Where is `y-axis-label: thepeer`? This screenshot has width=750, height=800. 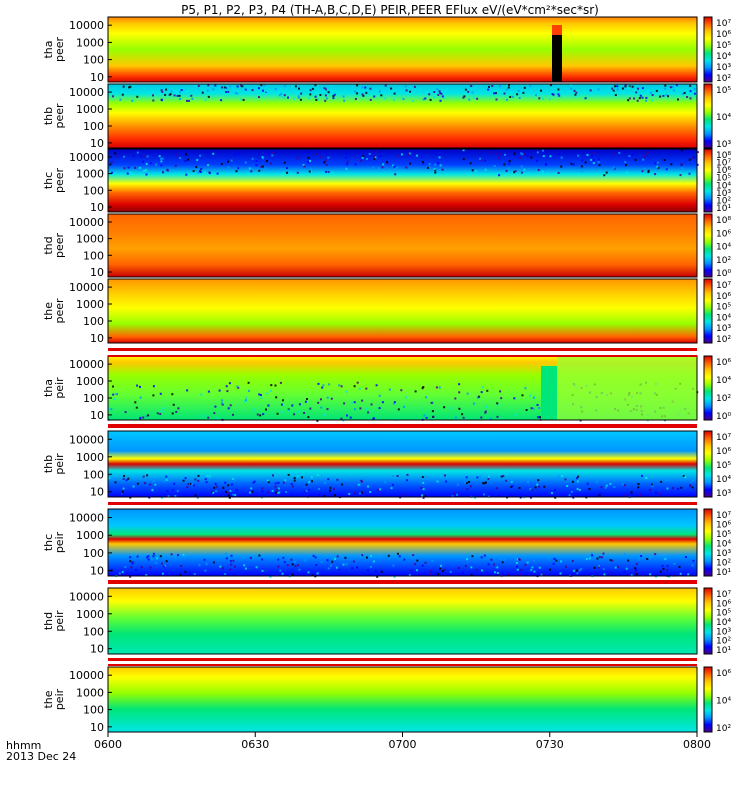 y-axis-label: thepeer is located at coordinates (54, 311).